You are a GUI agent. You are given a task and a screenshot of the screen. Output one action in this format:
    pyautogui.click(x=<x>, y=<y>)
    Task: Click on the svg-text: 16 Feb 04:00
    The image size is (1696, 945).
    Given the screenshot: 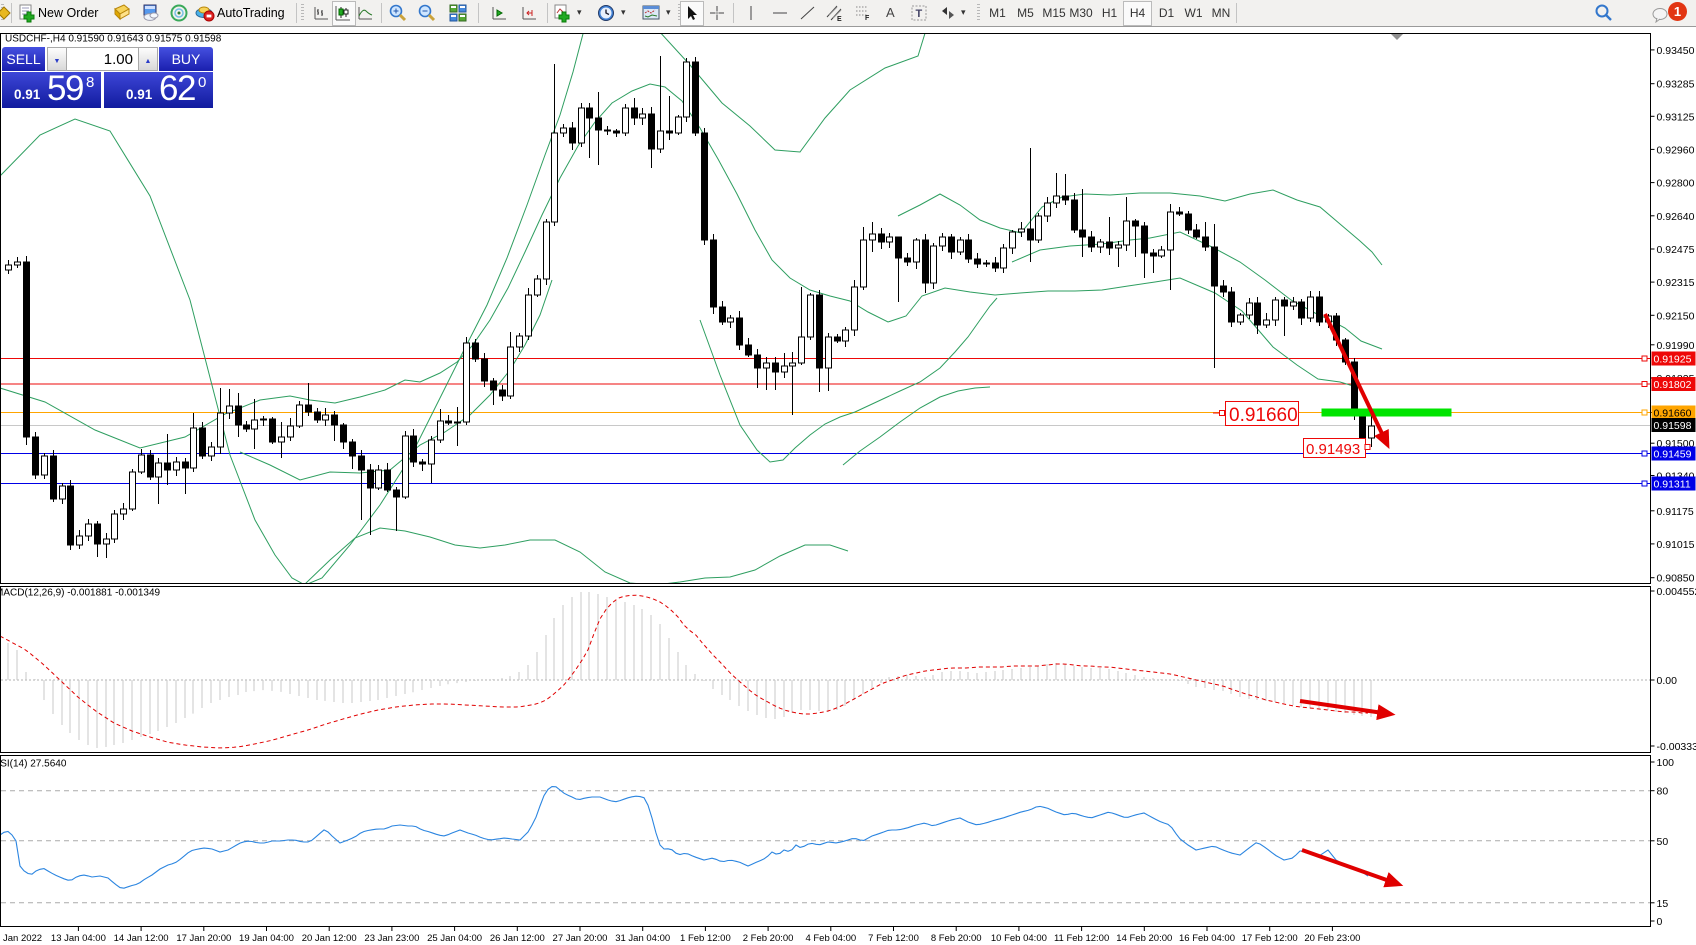 What is the action you would take?
    pyautogui.click(x=1207, y=938)
    